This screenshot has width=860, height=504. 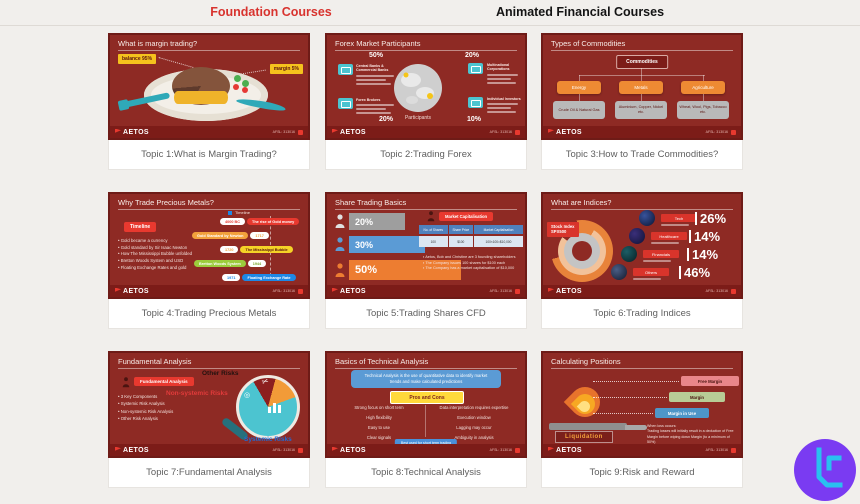 What do you see at coordinates (259, 277) in the screenshot?
I see `timeline-row: 1971 Floating Exchange Rate` at bounding box center [259, 277].